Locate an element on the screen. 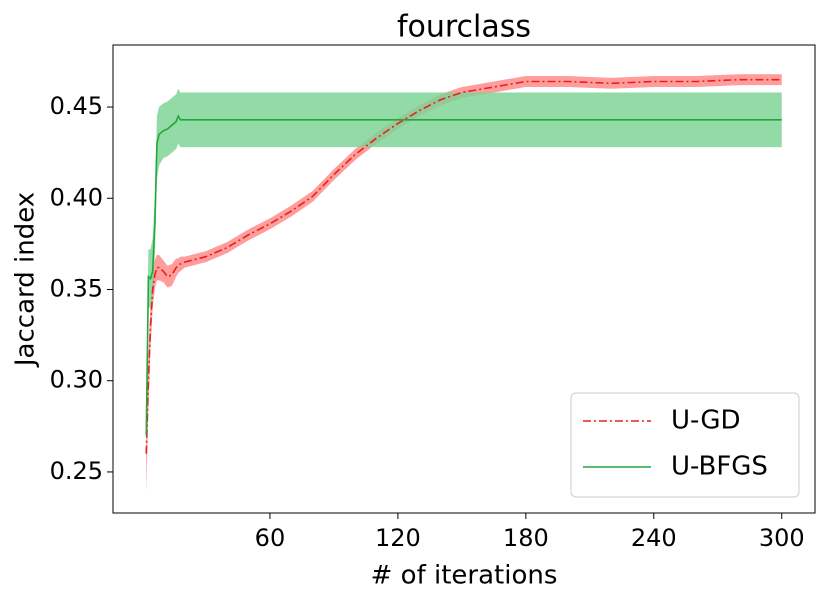 Image resolution: width=831 pixels, height=602 pixels. y-axis-label: Jaccard index is located at coordinates (26, 280).